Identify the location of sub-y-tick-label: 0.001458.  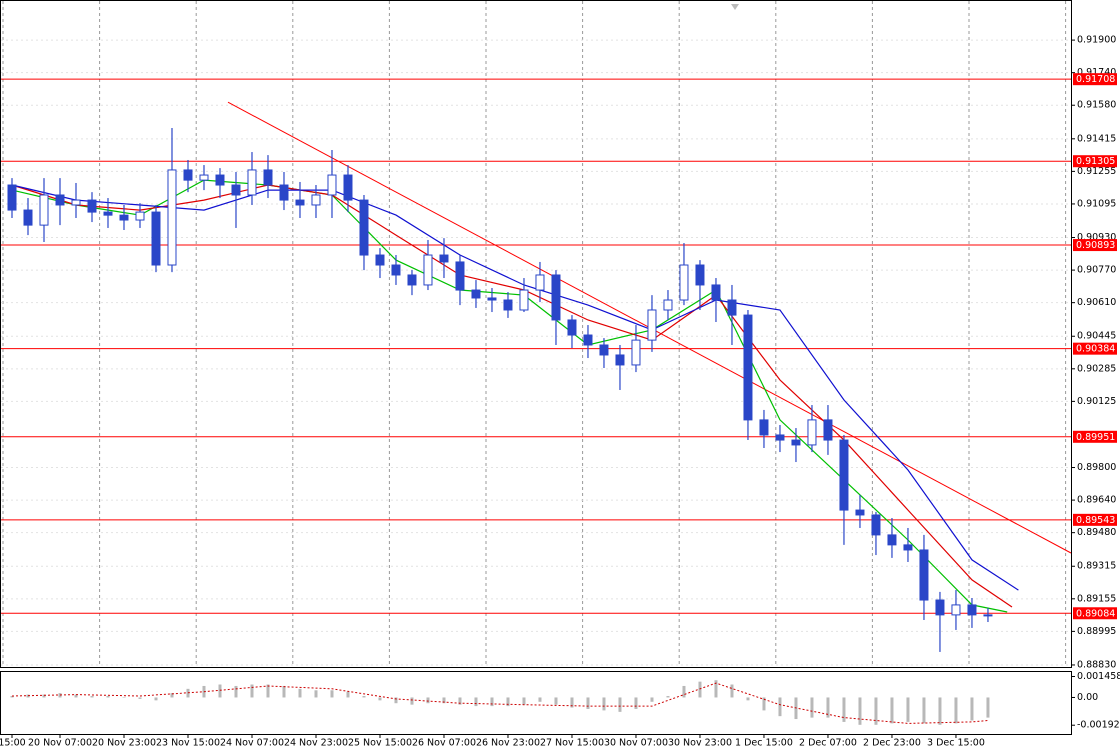
(1098, 676).